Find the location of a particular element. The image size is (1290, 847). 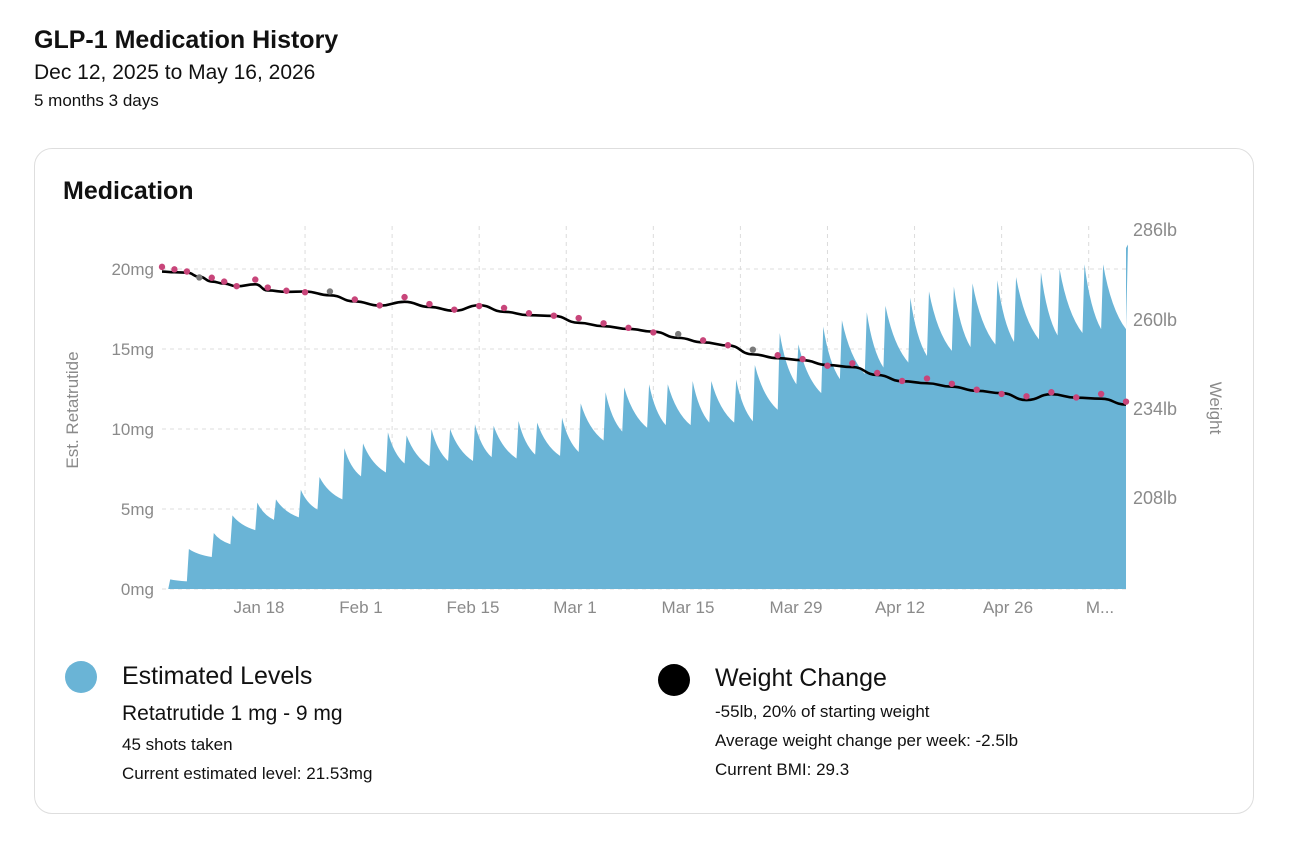

card-title: Medication is located at coordinates (128, 191).